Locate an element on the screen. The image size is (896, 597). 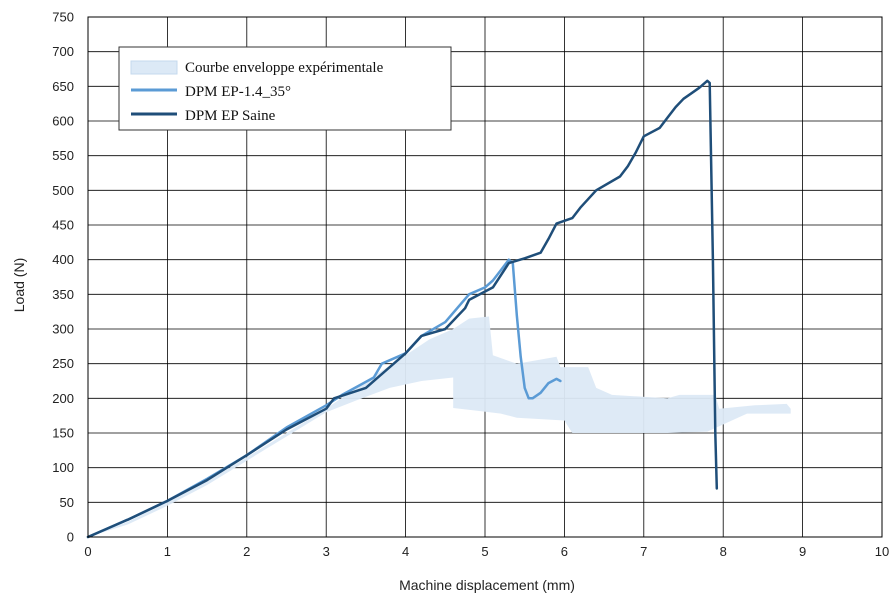
legend-swatch-envelope is located at coordinates (154, 67).